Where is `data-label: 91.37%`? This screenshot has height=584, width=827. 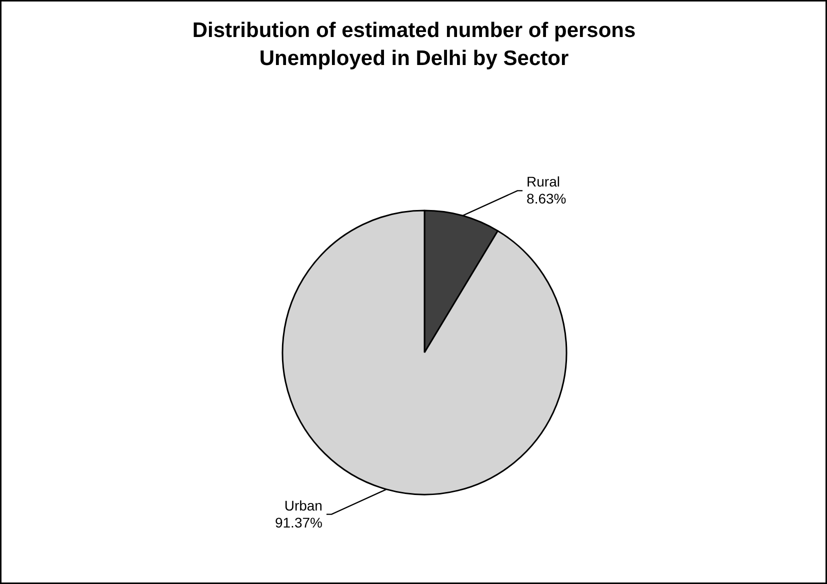
data-label: 91.37% is located at coordinates (298, 522).